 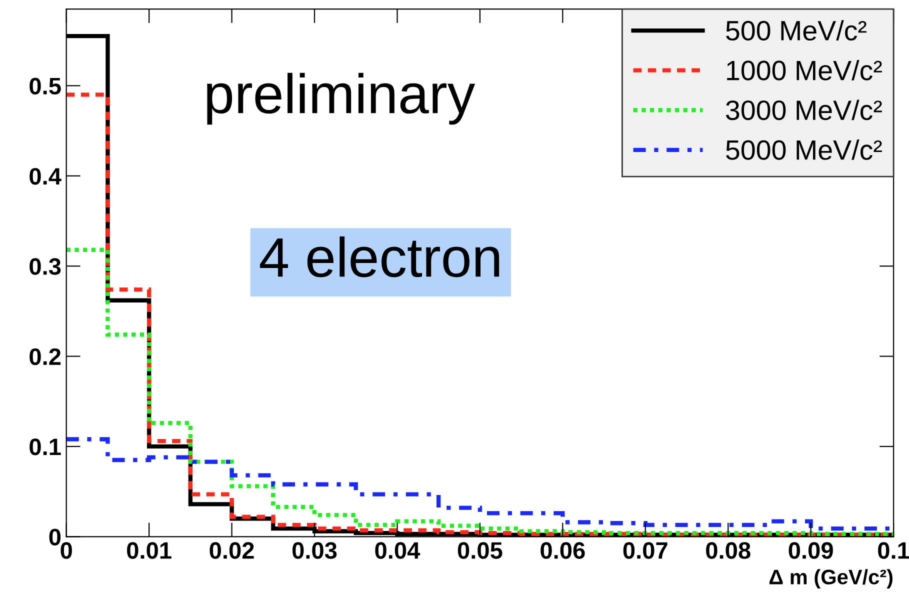 I want to click on y-tick-label: 0.1, so click(x=45, y=447).